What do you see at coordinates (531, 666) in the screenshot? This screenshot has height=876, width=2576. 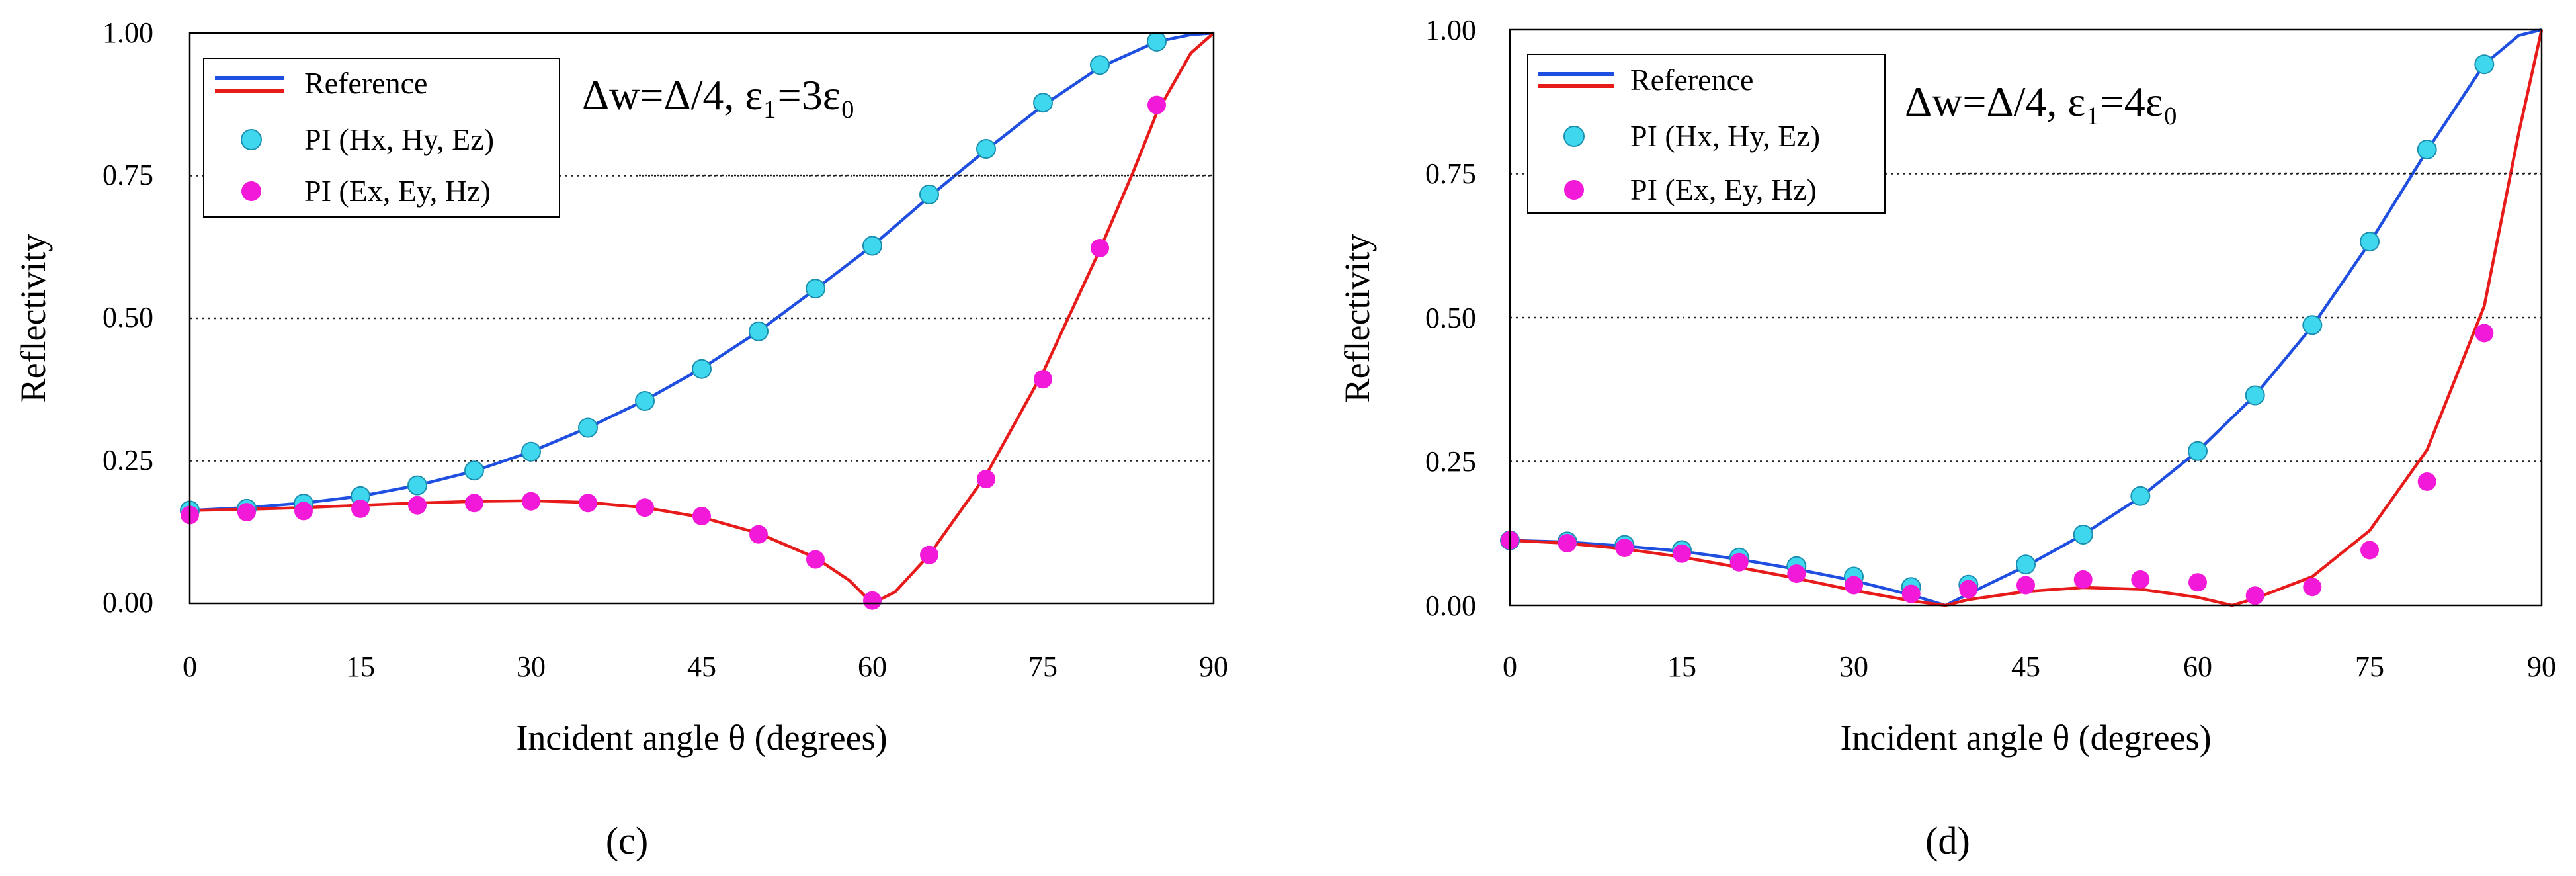 I see `panel-c-xtick-label: 30` at bounding box center [531, 666].